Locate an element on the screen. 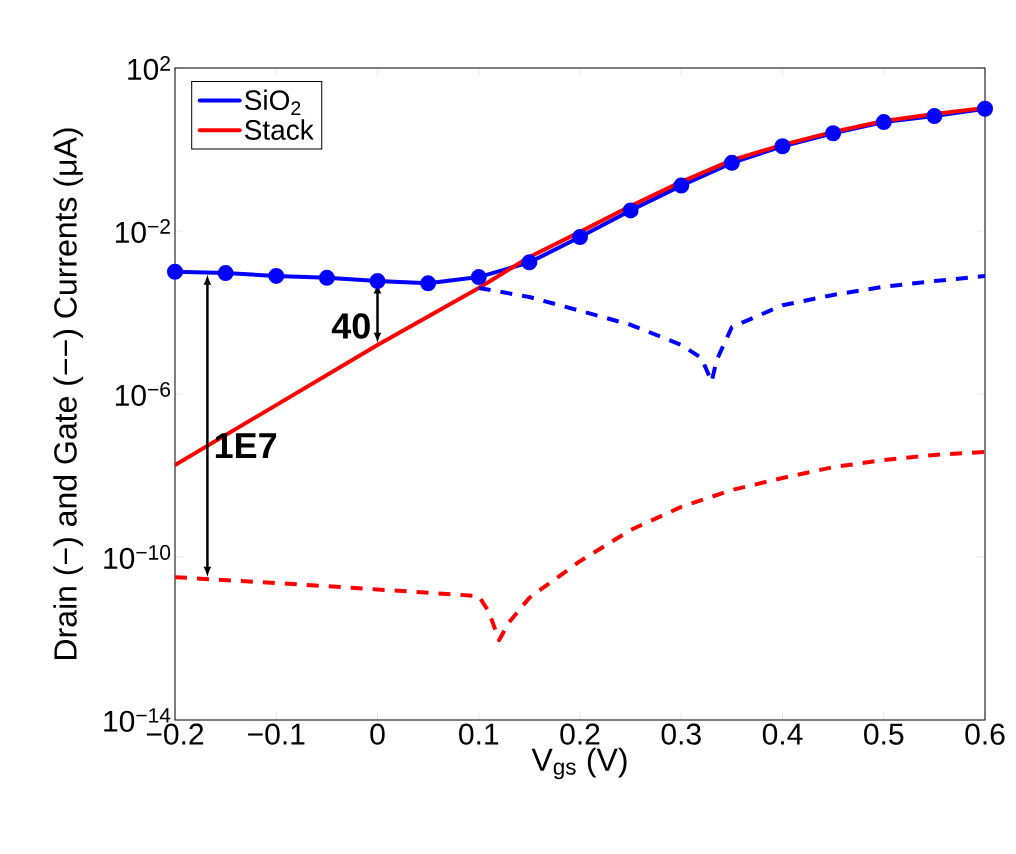 Image resolution: width=1016 pixels, height=854 pixels. x-tick-label: 0.5 is located at coordinates (884, 734).